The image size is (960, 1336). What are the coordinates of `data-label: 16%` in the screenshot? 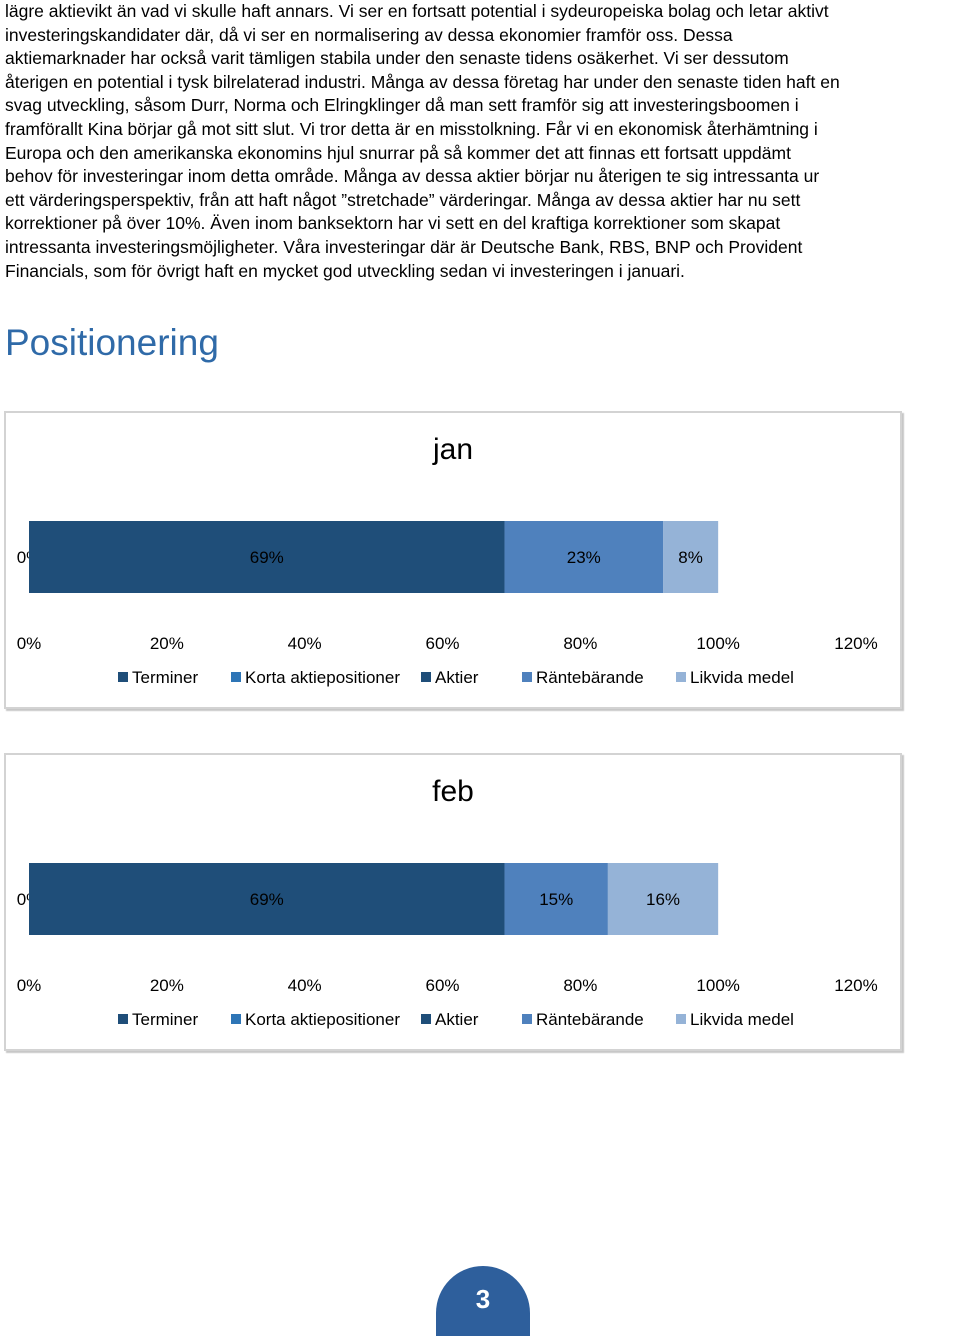 It's located at (663, 899).